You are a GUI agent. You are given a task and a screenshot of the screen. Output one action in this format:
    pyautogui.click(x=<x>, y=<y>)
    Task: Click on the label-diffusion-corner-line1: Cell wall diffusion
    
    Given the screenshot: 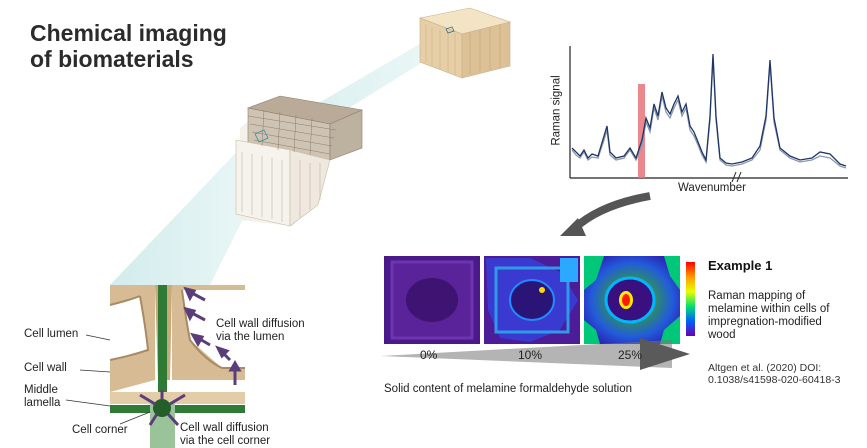 What is the action you would take?
    pyautogui.click(x=224, y=428)
    